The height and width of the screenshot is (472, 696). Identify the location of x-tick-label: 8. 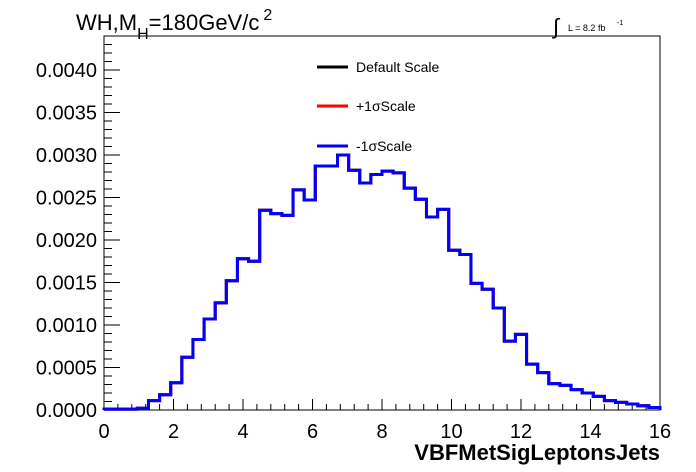
(381, 432).